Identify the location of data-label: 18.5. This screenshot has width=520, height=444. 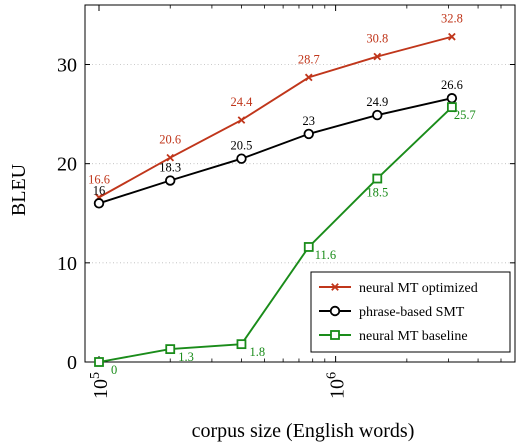
(377, 193).